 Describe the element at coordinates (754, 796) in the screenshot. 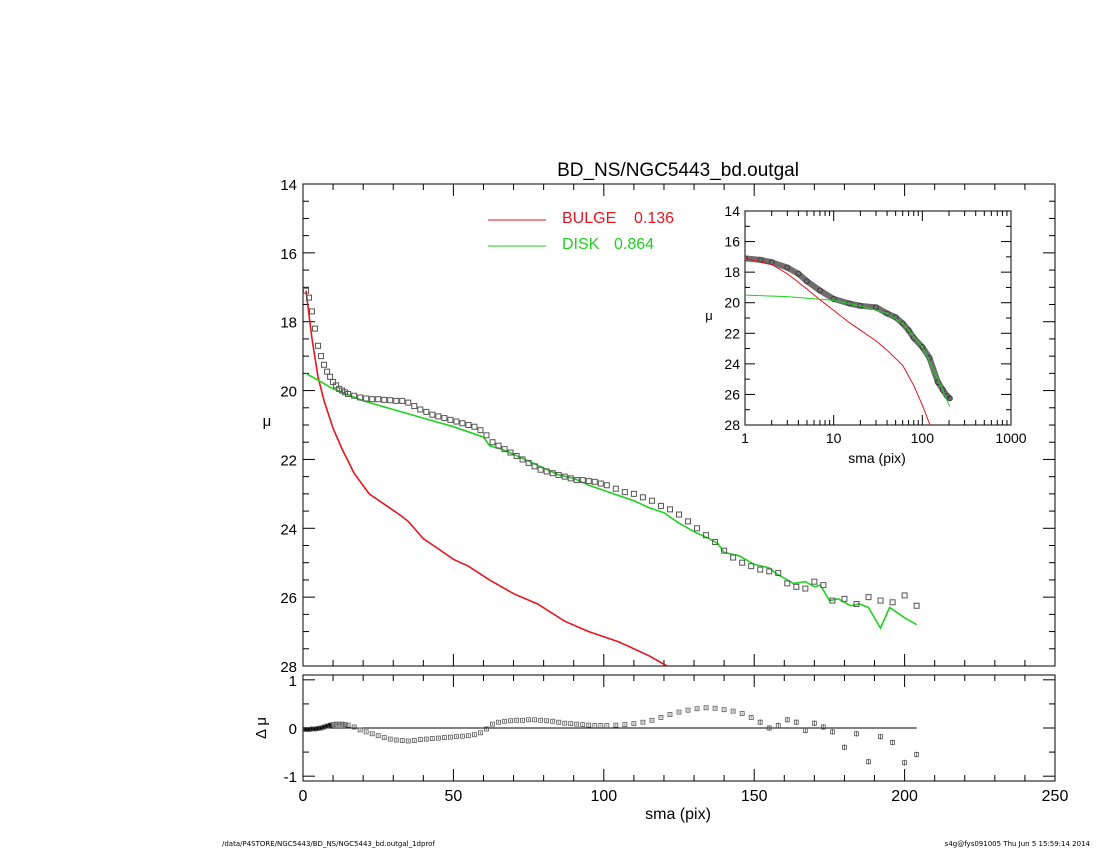

I see `residual-x-tick-label: 150` at that location.